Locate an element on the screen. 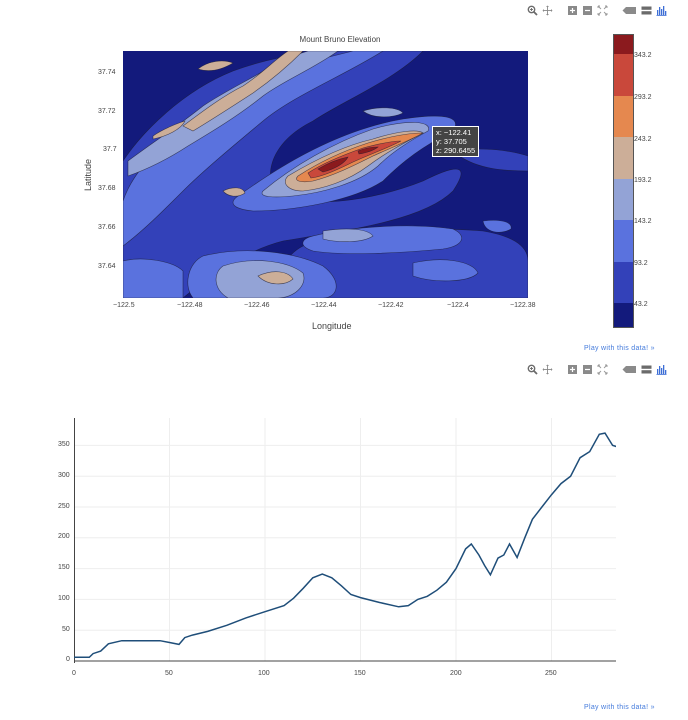  x-tick: 100 is located at coordinates (264, 673).